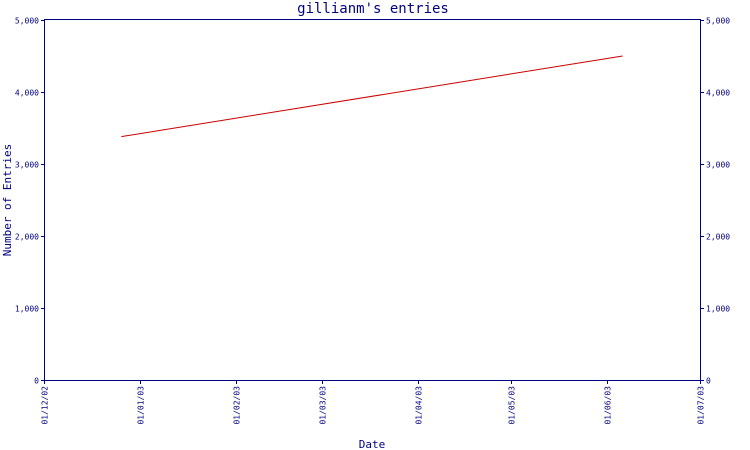 This screenshot has height=450, width=750. Describe the element at coordinates (715, 201) in the screenshot. I see `y-axis-right: 0 1,000 2,000 3,000 4,000 5,000` at that location.